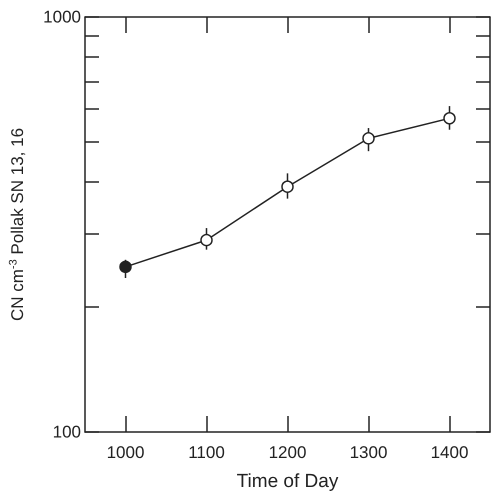 Image resolution: width=491 pixels, height=499 pixels. What do you see at coordinates (287, 481) in the screenshot?
I see `x-axis-title: Time of Day` at bounding box center [287, 481].